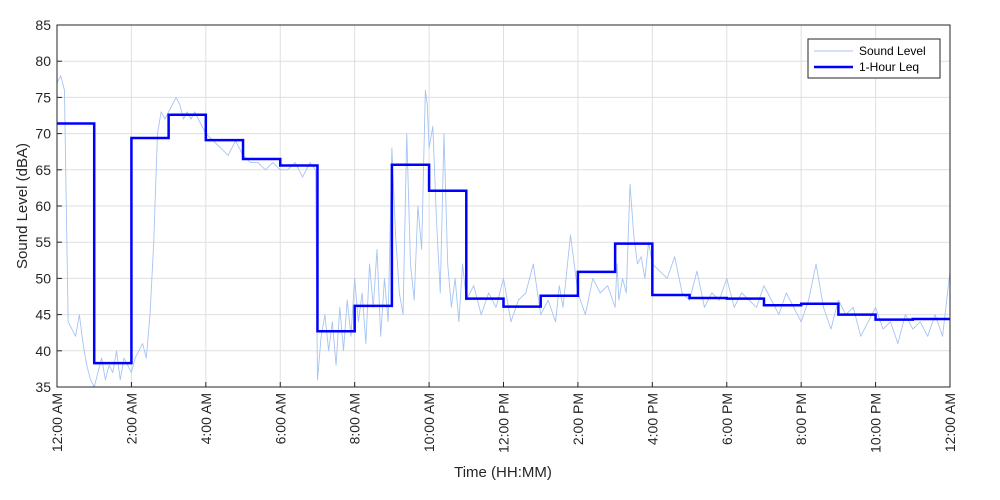 This screenshot has height=500, width=1000. I want to click on y-tick-label: 55, so click(43, 242).